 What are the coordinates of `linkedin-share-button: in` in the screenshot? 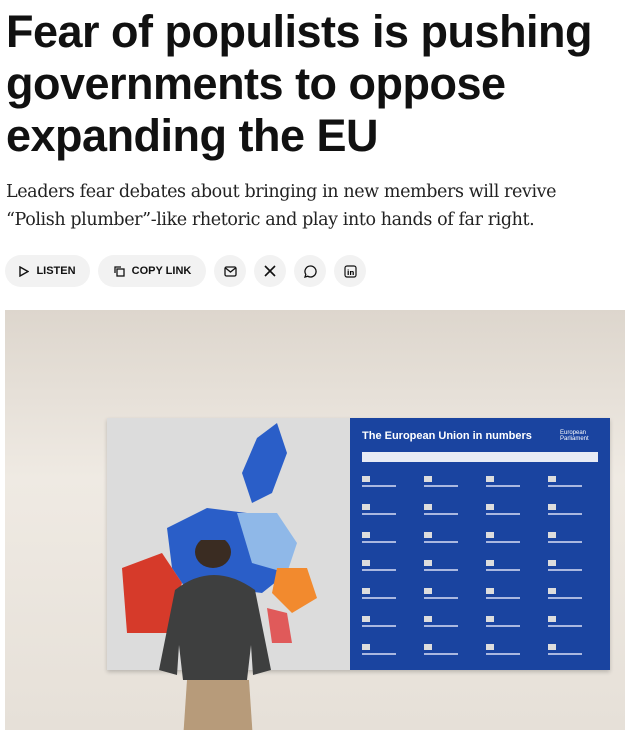 It's located at (350, 271).